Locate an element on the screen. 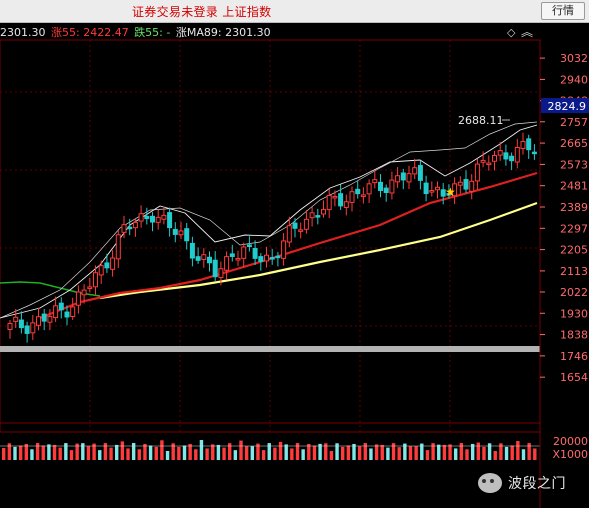 The image size is (589, 508). quote-button: 行情 is located at coordinates (563, 11).